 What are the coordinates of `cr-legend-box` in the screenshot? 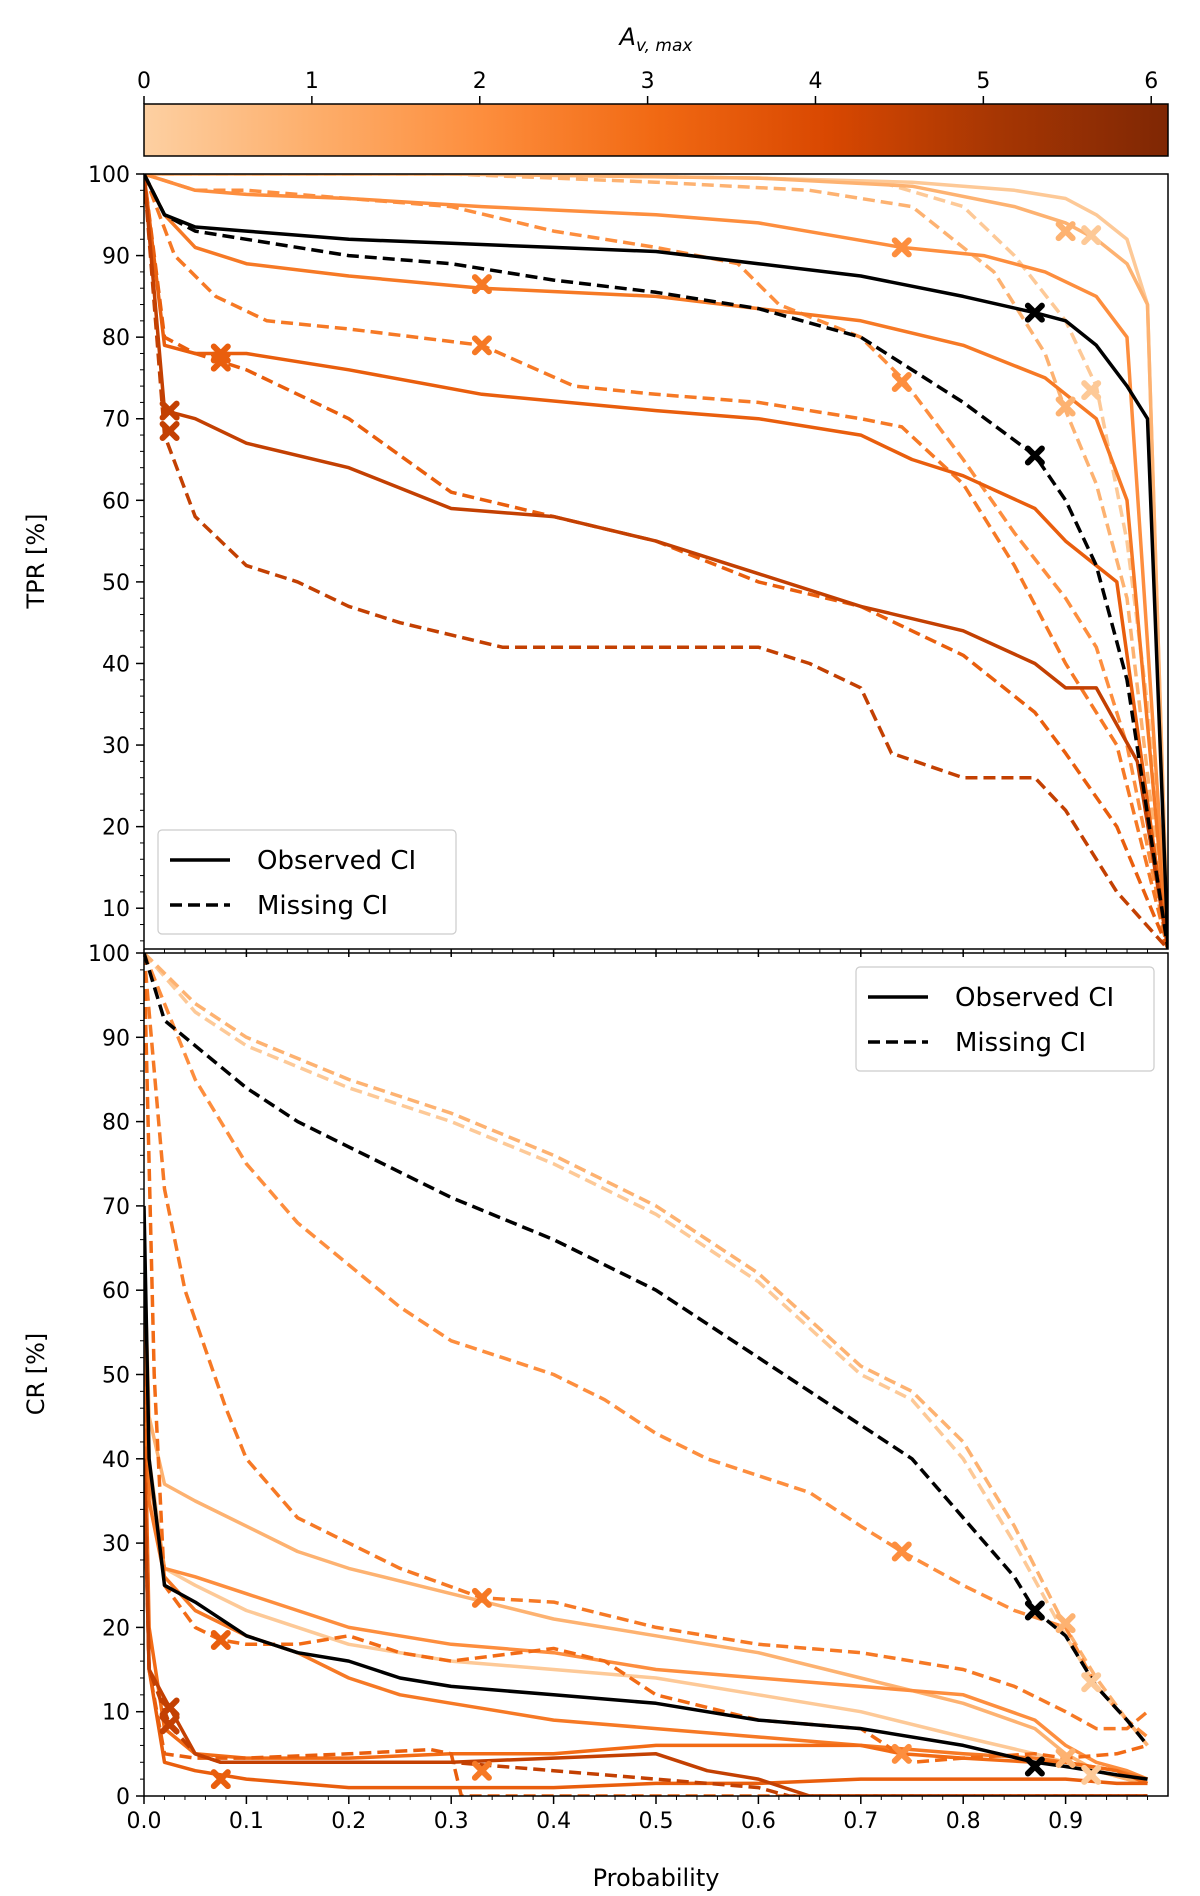 It's located at (1005, 1019).